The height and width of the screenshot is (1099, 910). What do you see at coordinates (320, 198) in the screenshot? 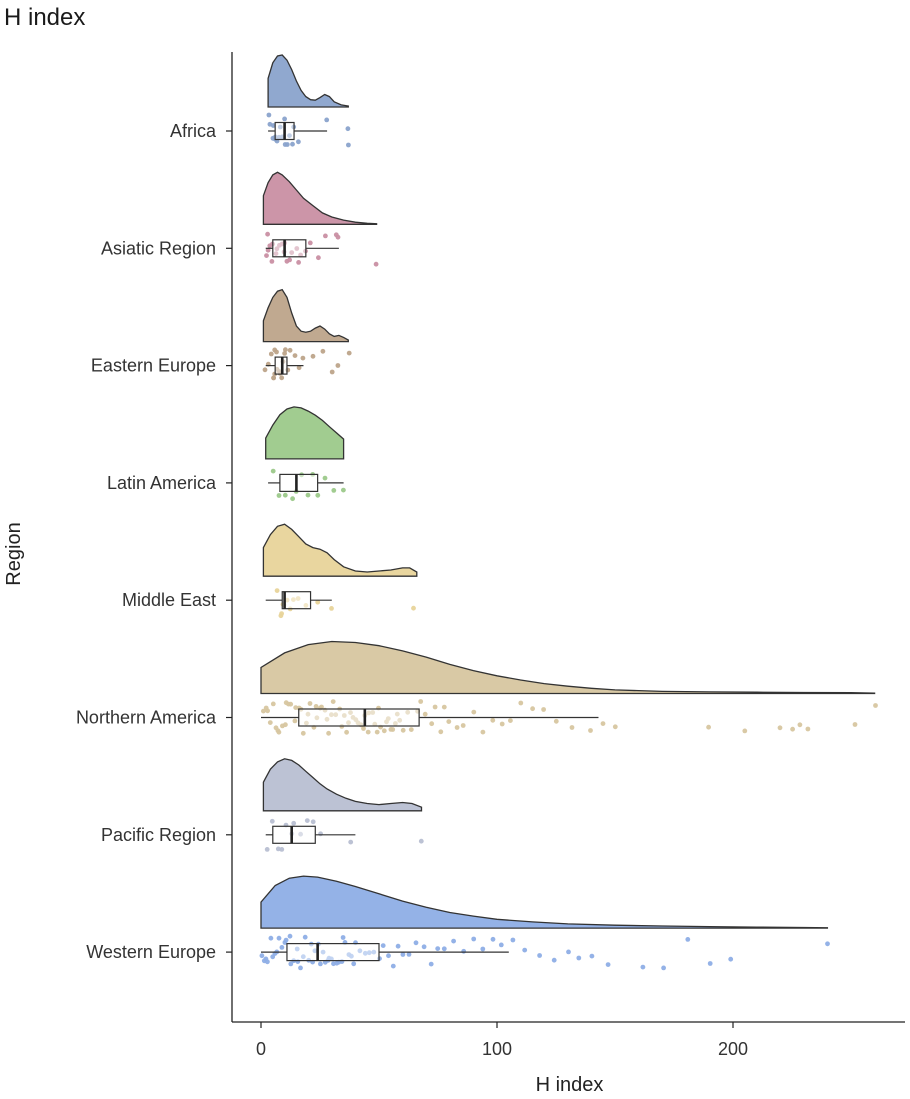
I see `density-cloud` at bounding box center [320, 198].